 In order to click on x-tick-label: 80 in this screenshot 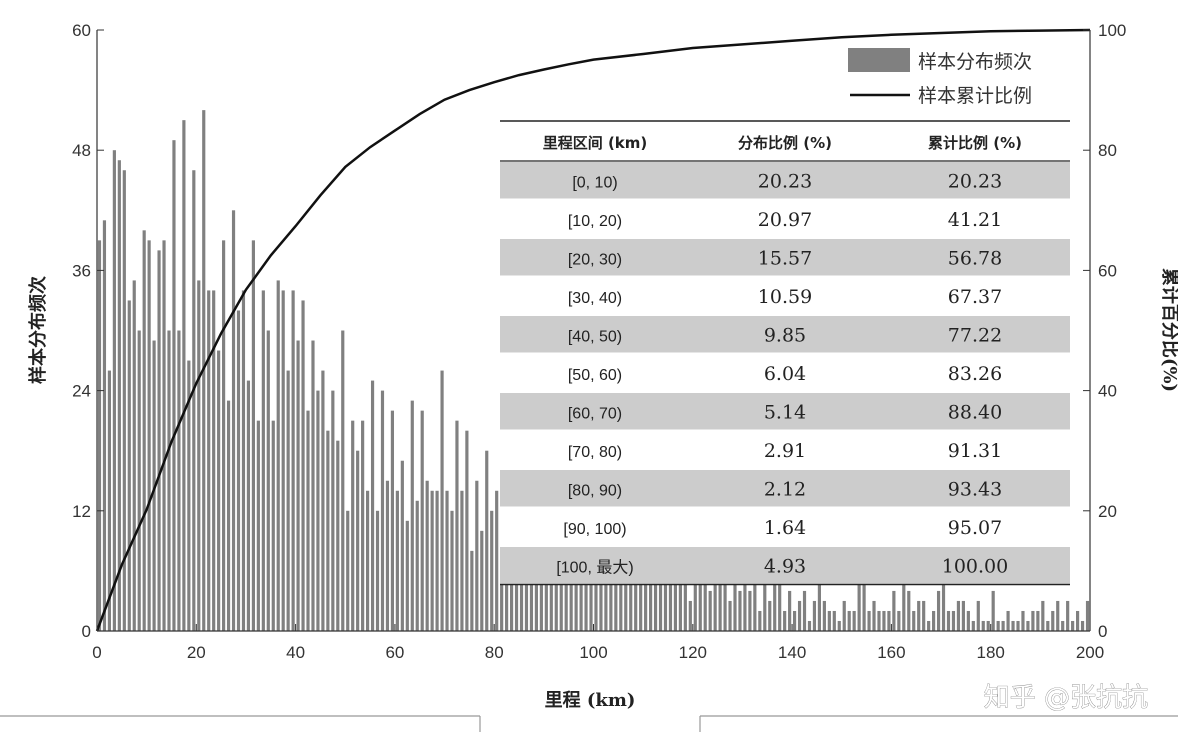, I will do `click(494, 652)`.